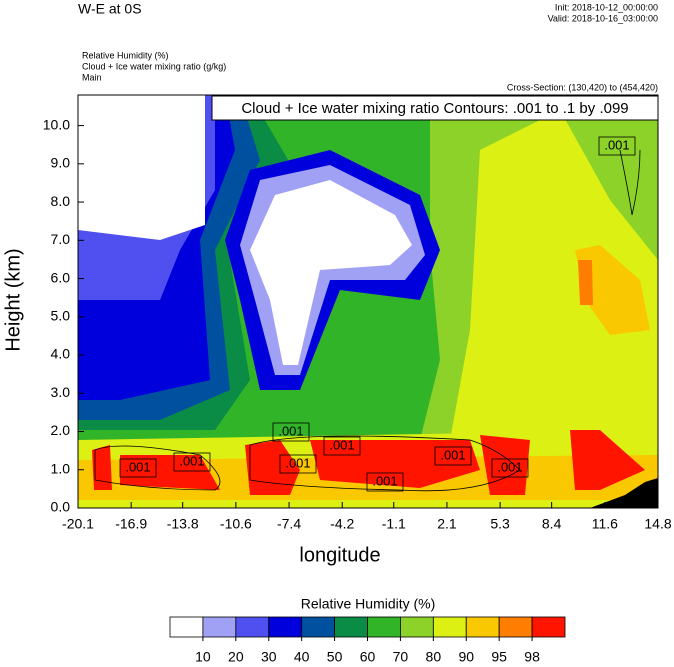  I want to click on x-tick-label: 2.1, so click(447, 524).